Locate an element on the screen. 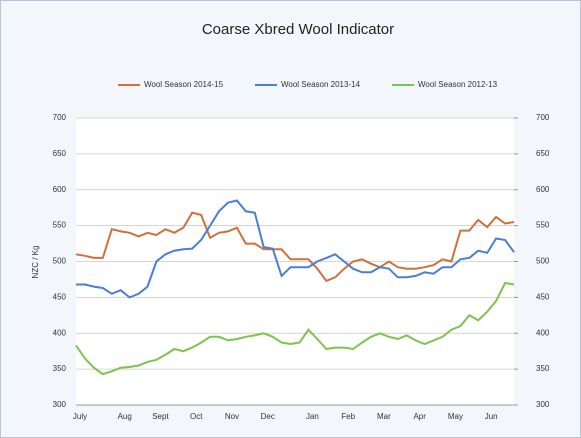 The image size is (581, 438). series-line is located at coordinates (295, 247).